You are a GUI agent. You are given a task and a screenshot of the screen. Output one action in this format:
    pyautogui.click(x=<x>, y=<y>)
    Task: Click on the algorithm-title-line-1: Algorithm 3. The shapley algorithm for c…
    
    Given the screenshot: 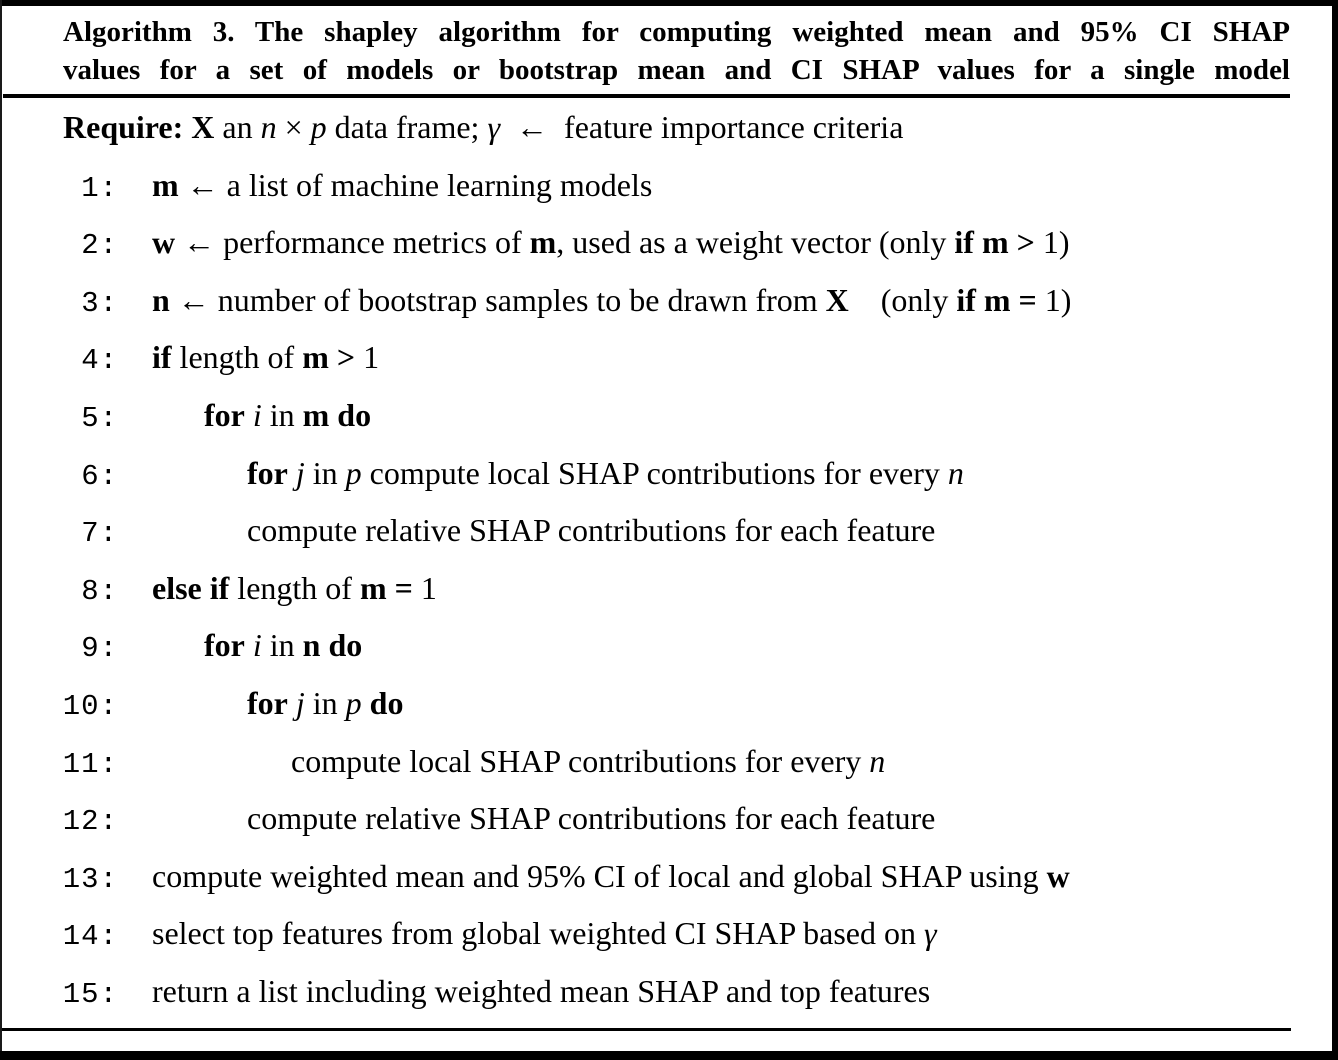 What is the action you would take?
    pyautogui.click(x=676, y=32)
    